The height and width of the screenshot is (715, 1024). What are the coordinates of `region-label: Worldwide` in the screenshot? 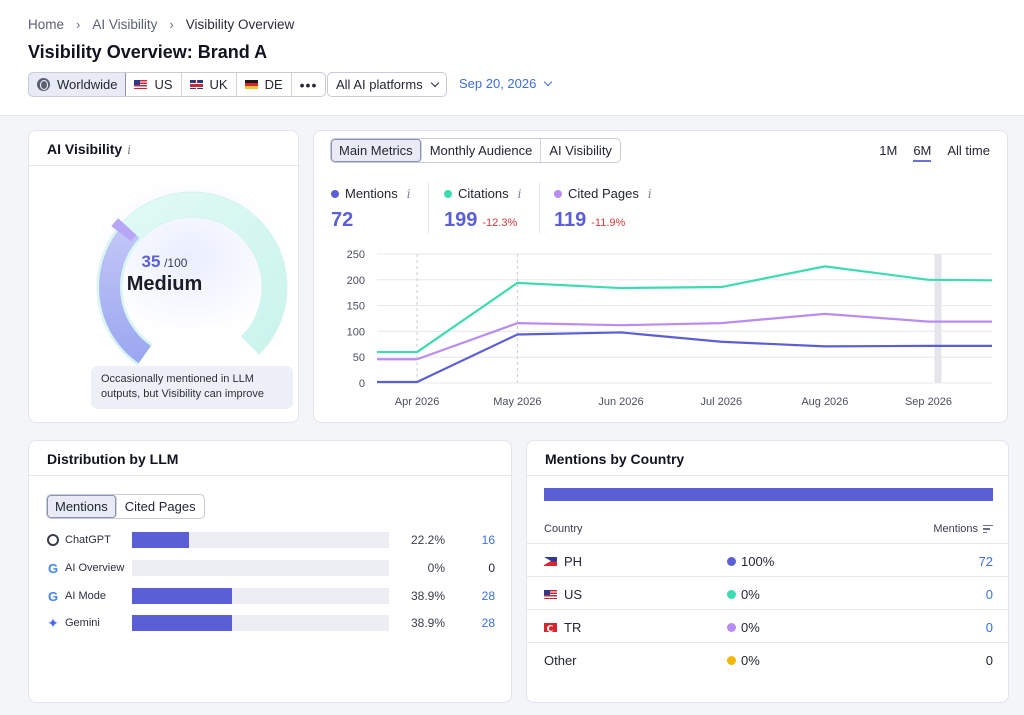 It's located at (87, 84).